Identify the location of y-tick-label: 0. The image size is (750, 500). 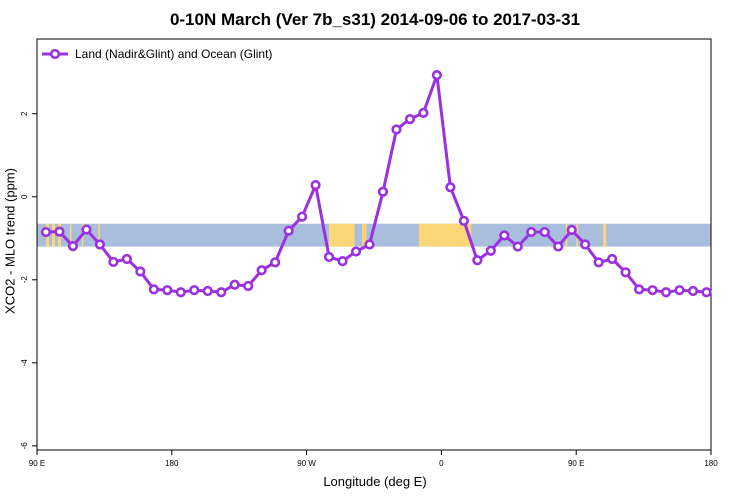
(24, 196).